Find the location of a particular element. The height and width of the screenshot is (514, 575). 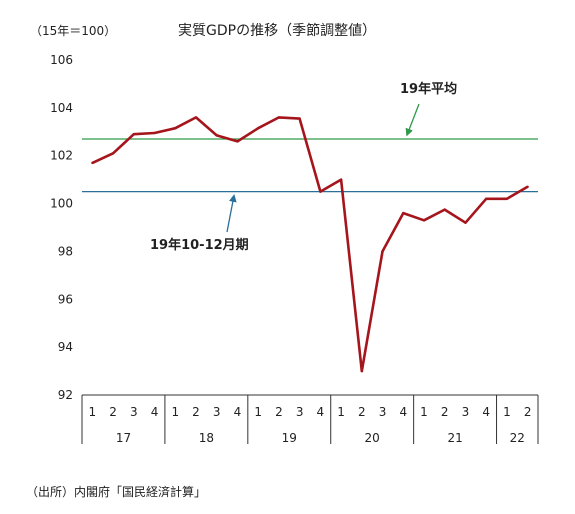

year-label: 21 is located at coordinates (454, 438).